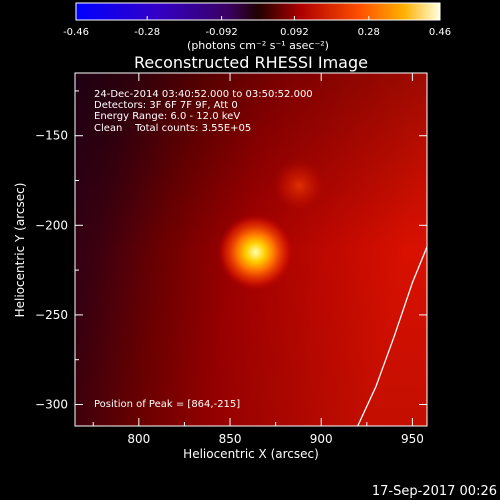 The height and width of the screenshot is (500, 500). What do you see at coordinates (51, 315) in the screenshot?
I see `y-tick-label: −250` at bounding box center [51, 315].